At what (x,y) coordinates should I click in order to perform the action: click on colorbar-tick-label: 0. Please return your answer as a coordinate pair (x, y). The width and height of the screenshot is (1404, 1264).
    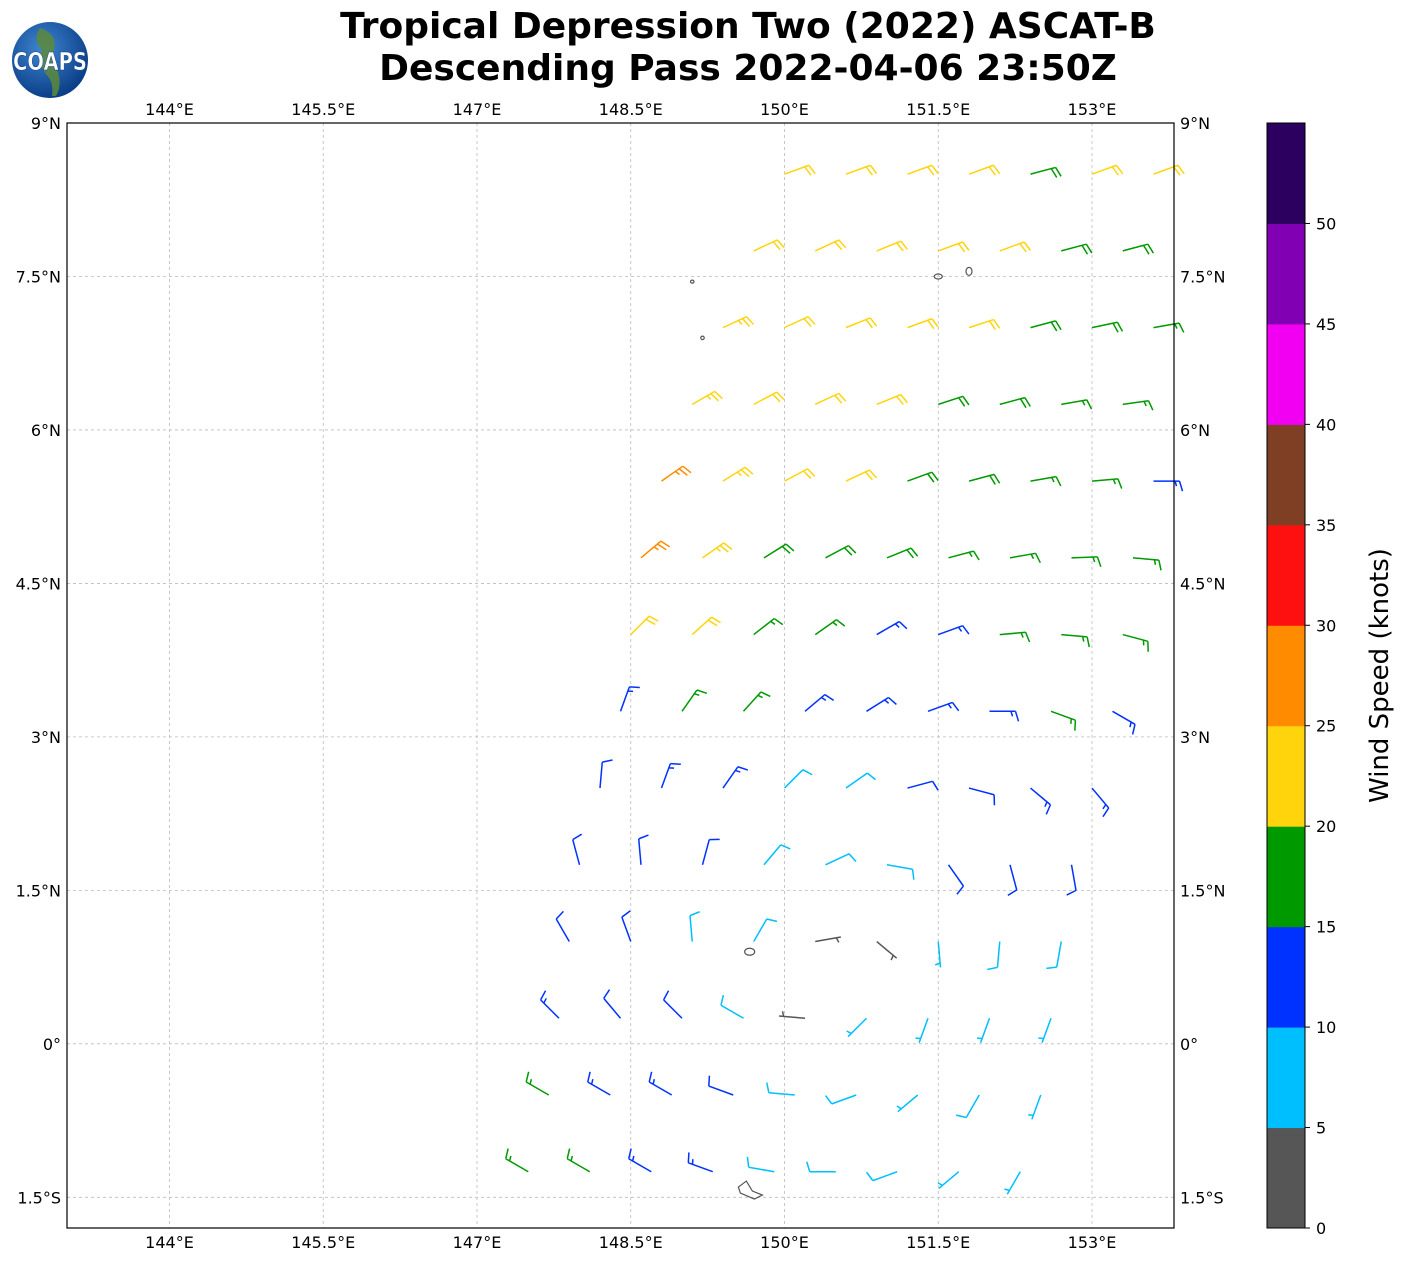
    Looking at the image, I should click on (1321, 1228).